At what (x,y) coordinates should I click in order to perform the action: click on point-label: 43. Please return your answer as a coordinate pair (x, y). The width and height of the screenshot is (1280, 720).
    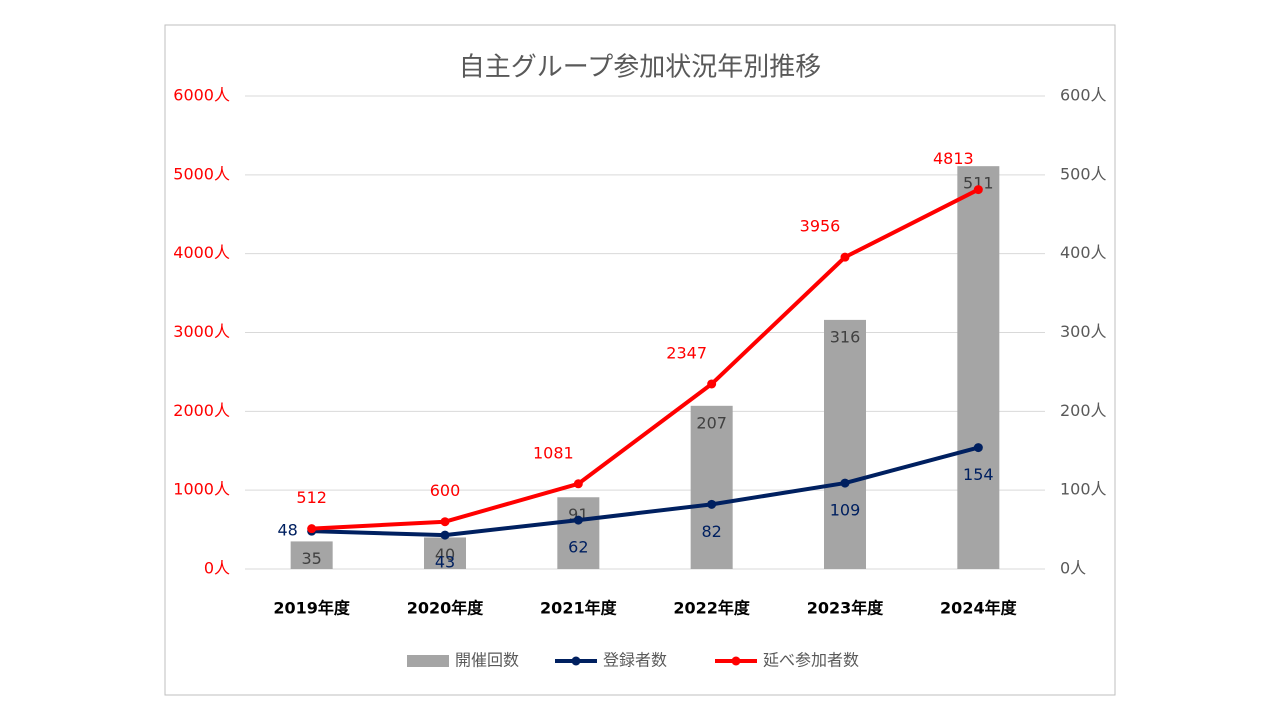
    Looking at the image, I should click on (445, 562).